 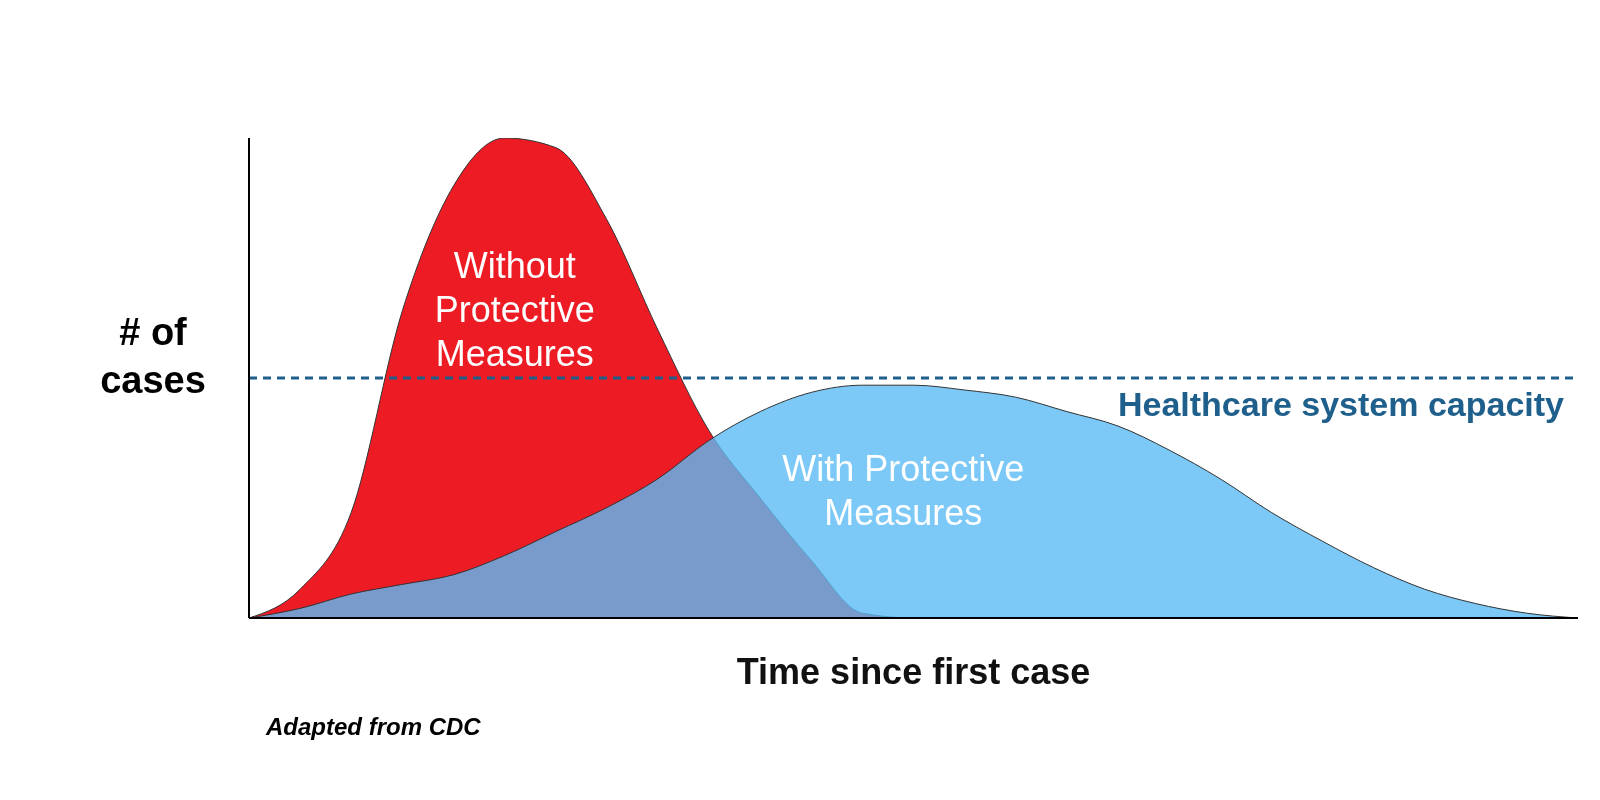 I want to click on series-label: Without Protective Measures, so click(x=514, y=310).